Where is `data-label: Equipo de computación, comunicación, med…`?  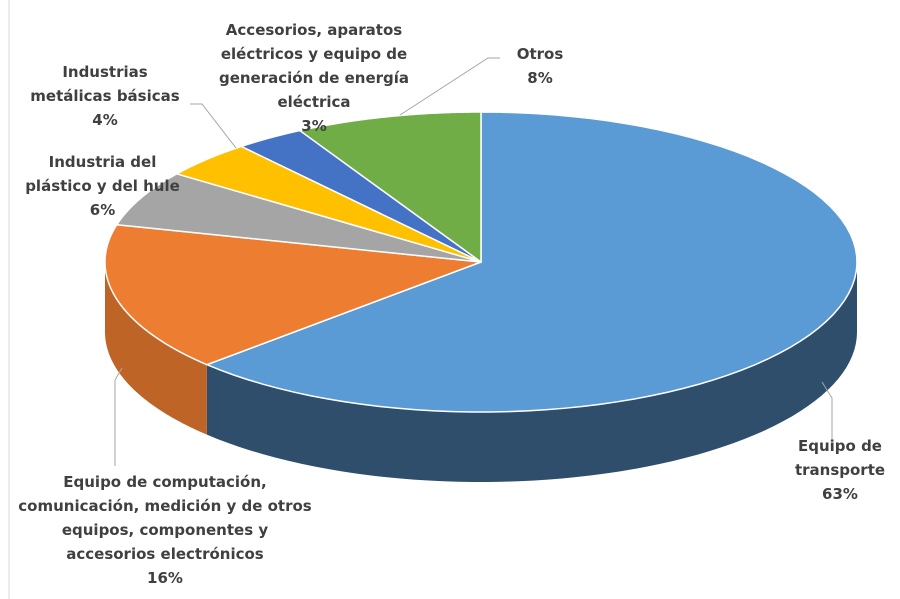
data-label: Equipo de computación, comunicación, med… is located at coordinates (165, 530).